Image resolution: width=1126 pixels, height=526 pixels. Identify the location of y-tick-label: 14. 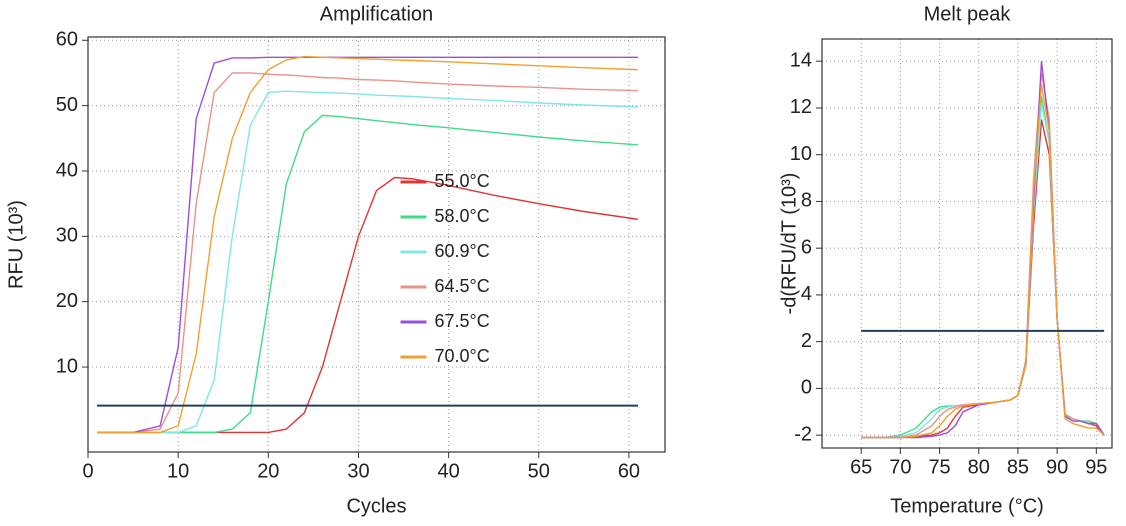
(801, 60).